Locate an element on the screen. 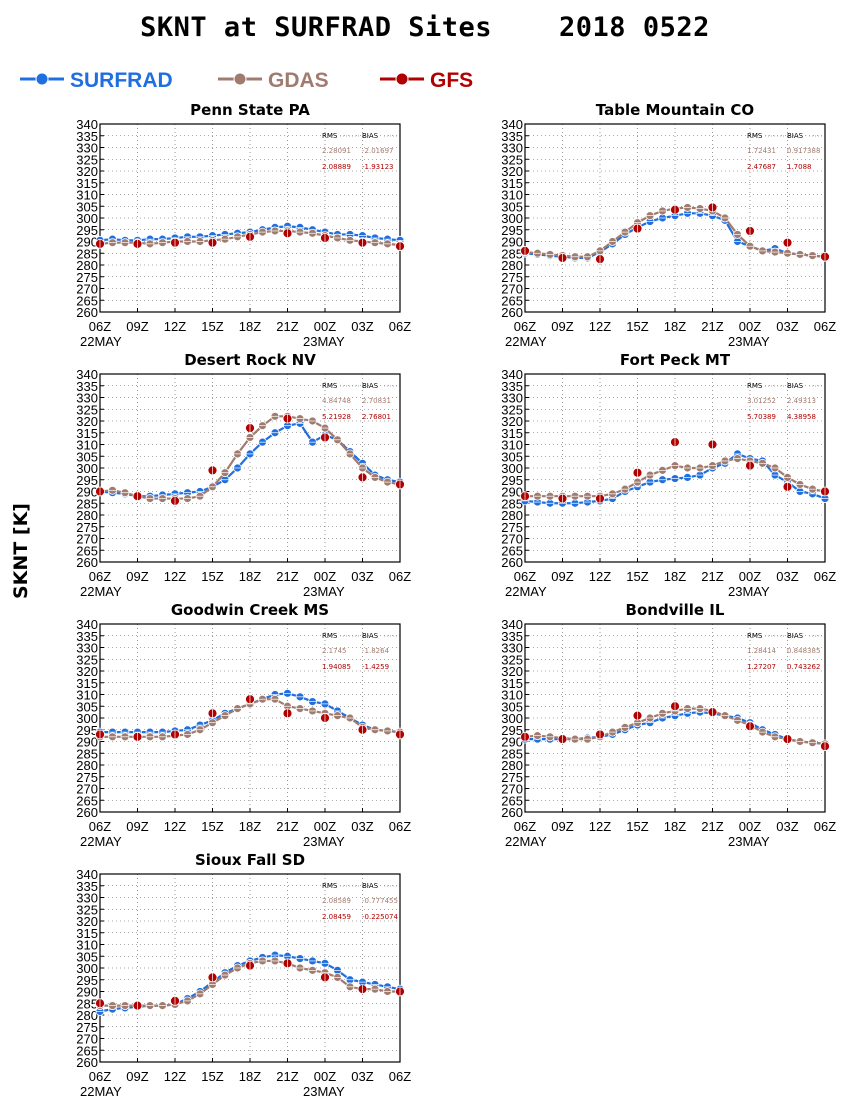 This screenshot has width=850, height=1100. stats-rms-gfs: 1.27207 is located at coordinates (761, 667).